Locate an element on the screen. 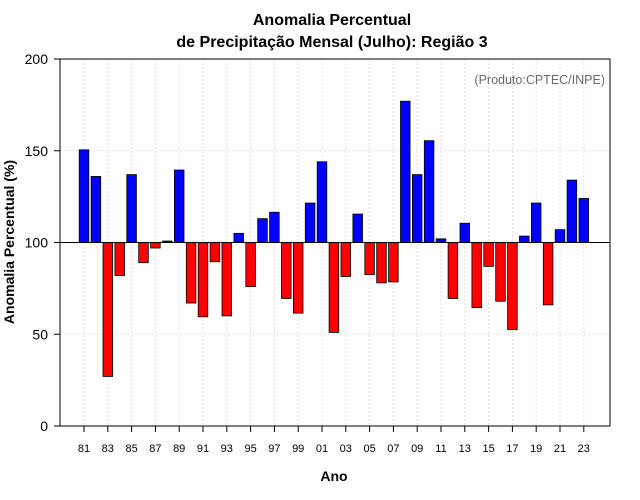 Image resolution: width=640 pixels, height=500 pixels. x-tick-label: 97 is located at coordinates (274, 449).